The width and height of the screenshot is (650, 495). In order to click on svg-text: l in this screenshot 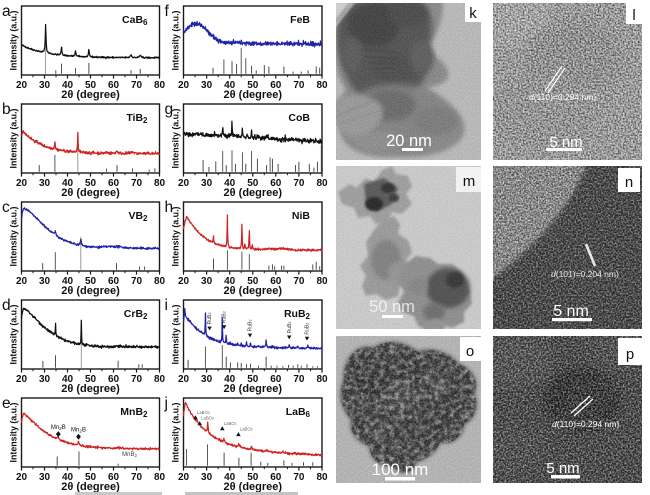, I will do `click(633, 15)`.